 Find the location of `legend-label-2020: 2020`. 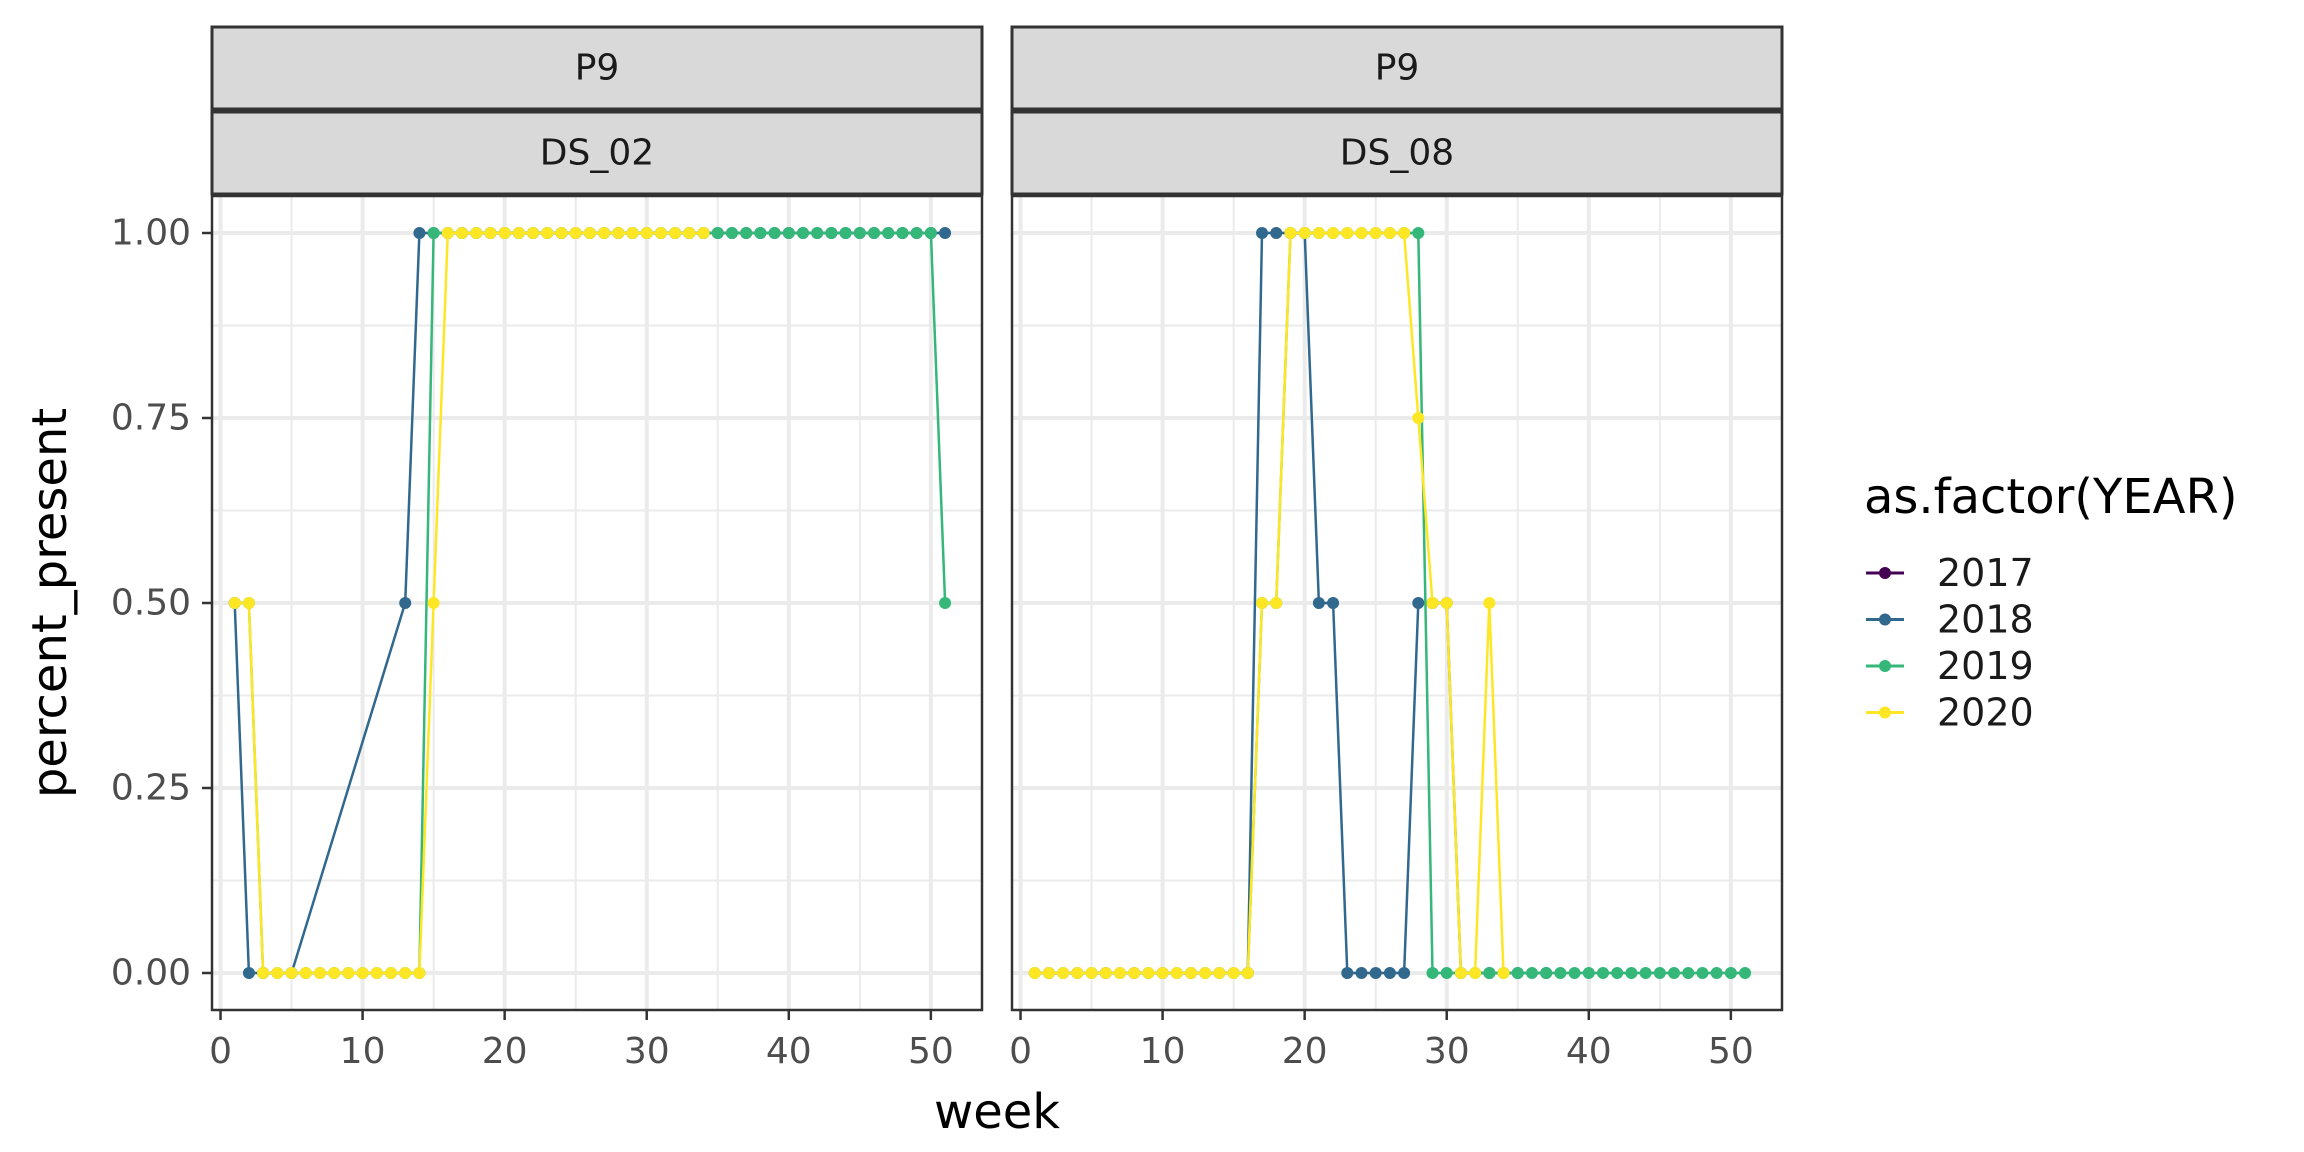

legend-label-2020: 2020 is located at coordinates (1985, 713).